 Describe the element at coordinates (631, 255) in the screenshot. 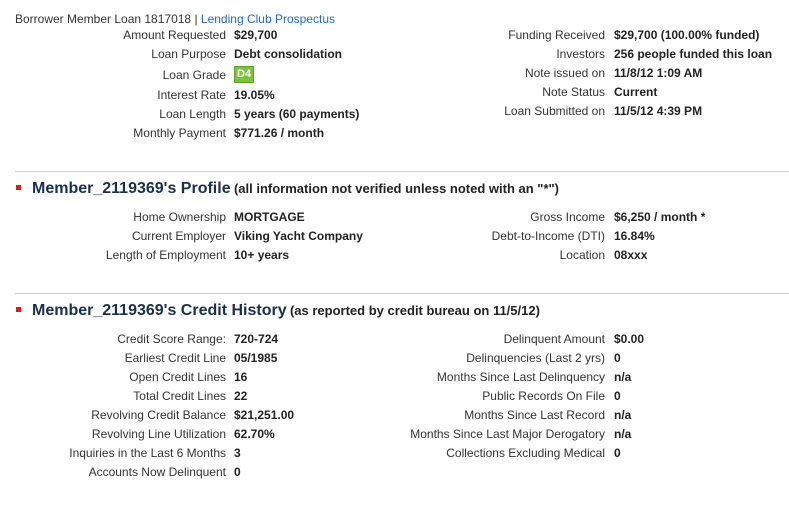

I see `field-value: 08xxx` at that location.